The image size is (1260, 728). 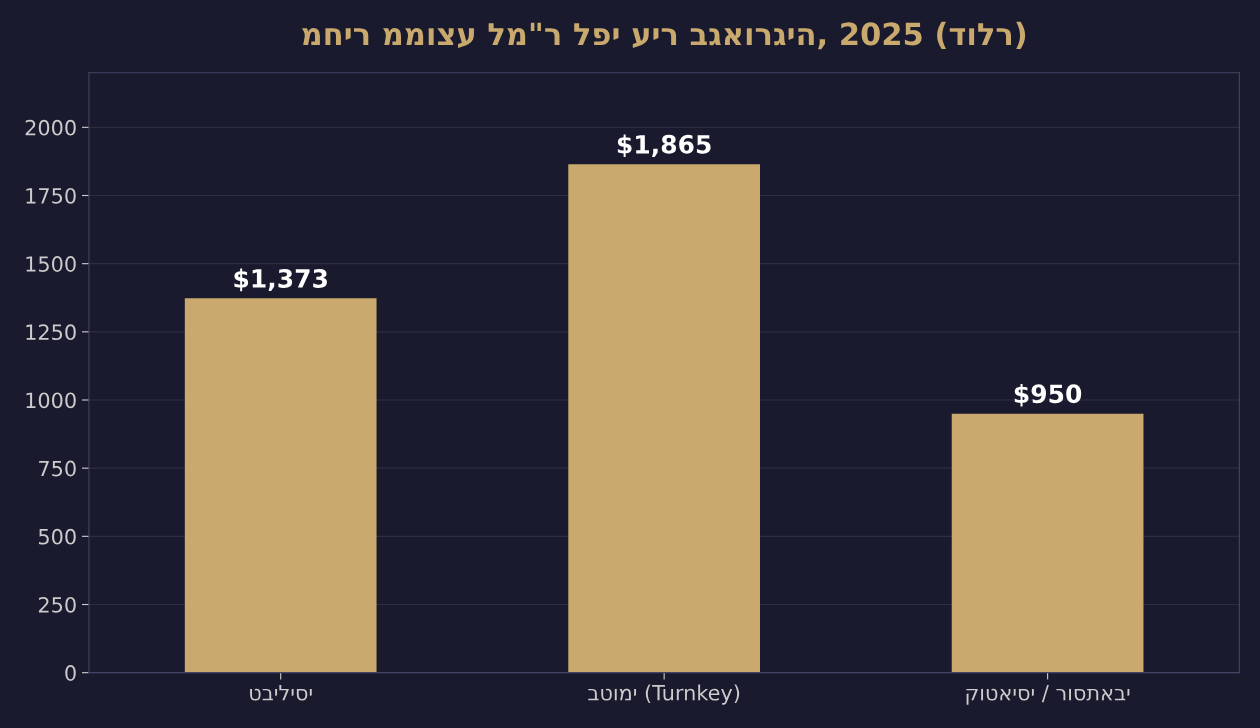 What do you see at coordinates (281, 693) in the screenshot?
I see `x-tick-label: טביליסי` at bounding box center [281, 693].